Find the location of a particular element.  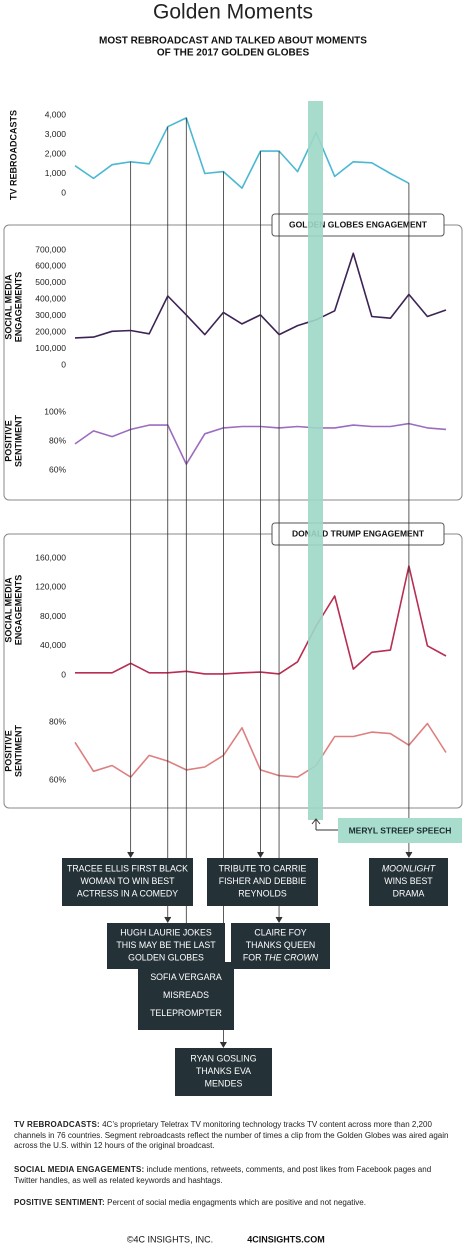

callout-text: WOMAN TO WIN BEST is located at coordinates (128, 881).